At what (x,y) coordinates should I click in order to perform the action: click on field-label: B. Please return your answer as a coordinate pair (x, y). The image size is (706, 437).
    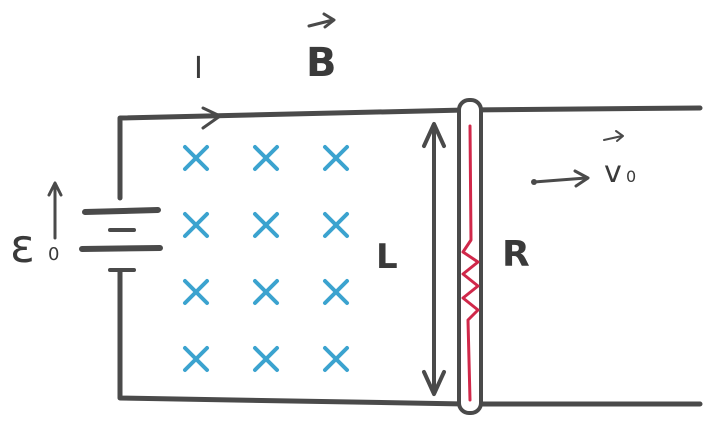
    Looking at the image, I should click on (321, 49).